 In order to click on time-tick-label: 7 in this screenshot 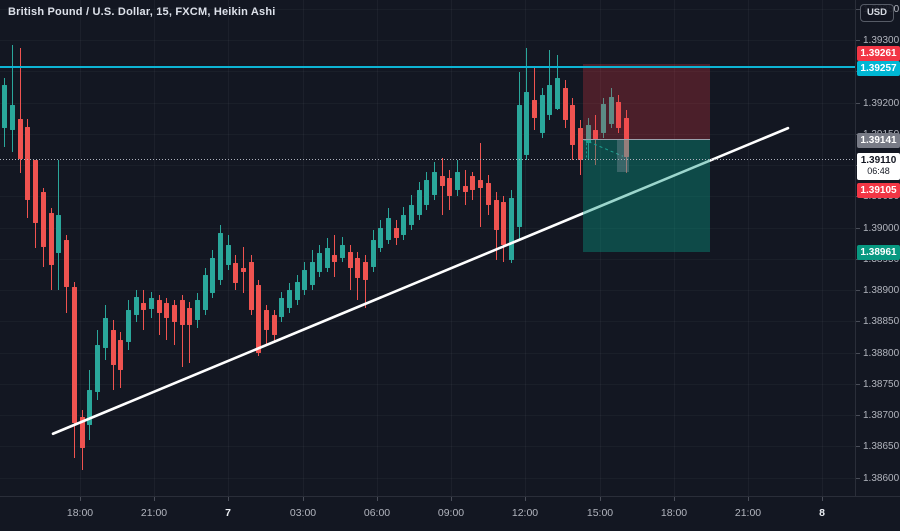, I will do `click(228, 513)`.